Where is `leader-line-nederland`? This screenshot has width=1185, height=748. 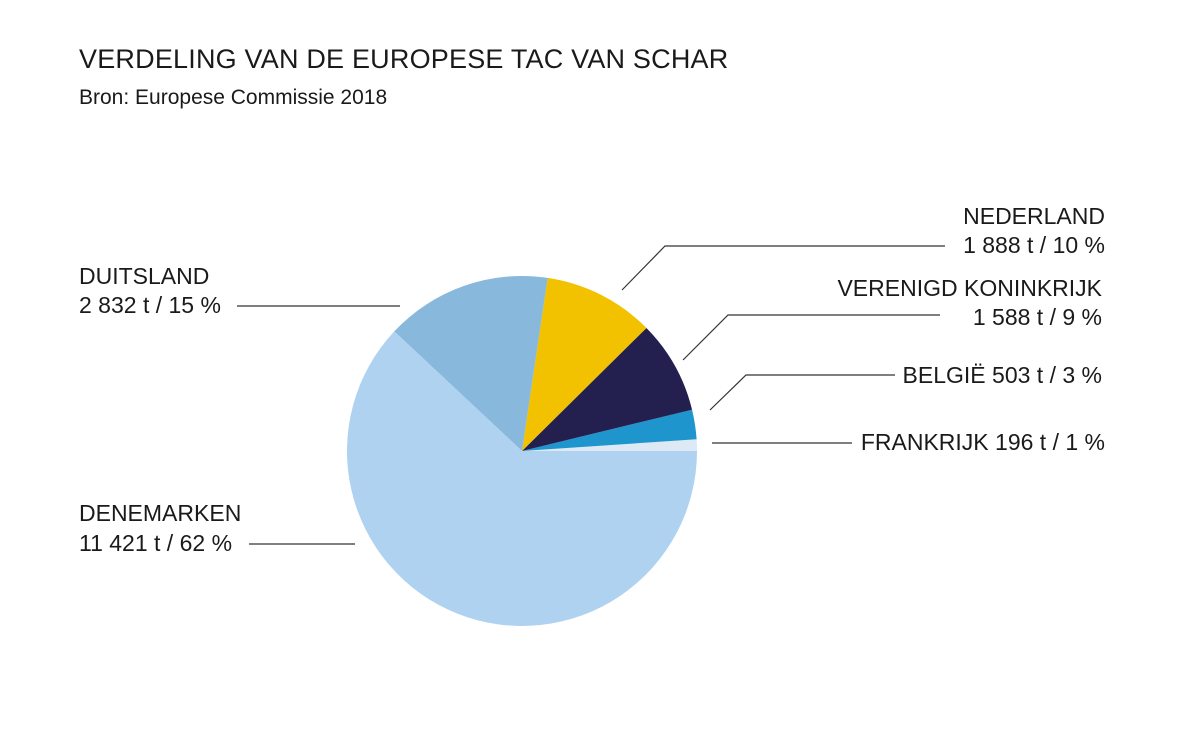
leader-line-nederland is located at coordinates (783, 268).